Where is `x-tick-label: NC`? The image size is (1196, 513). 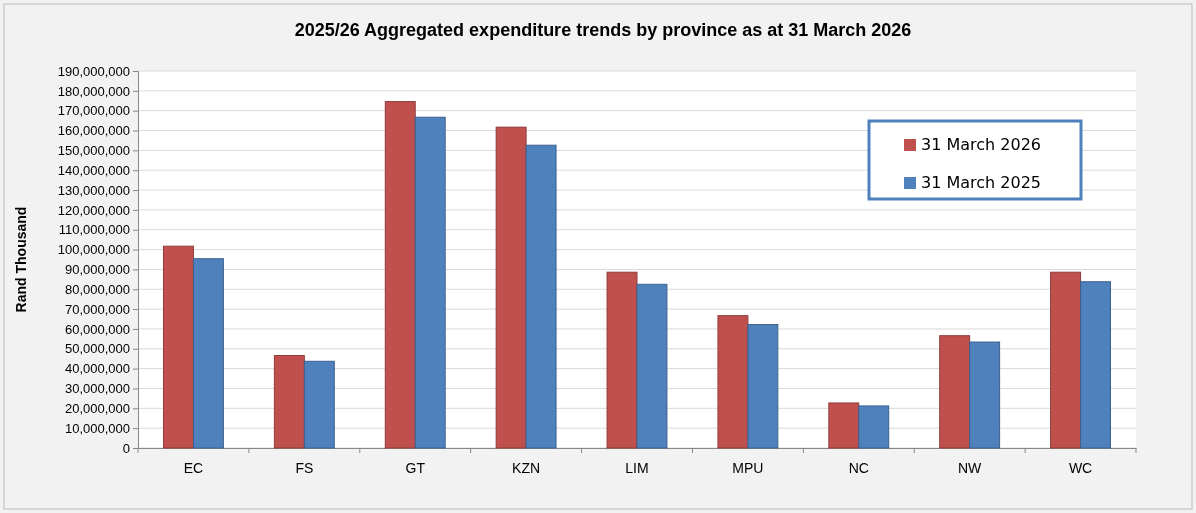
x-tick-label: NC is located at coordinates (858, 468).